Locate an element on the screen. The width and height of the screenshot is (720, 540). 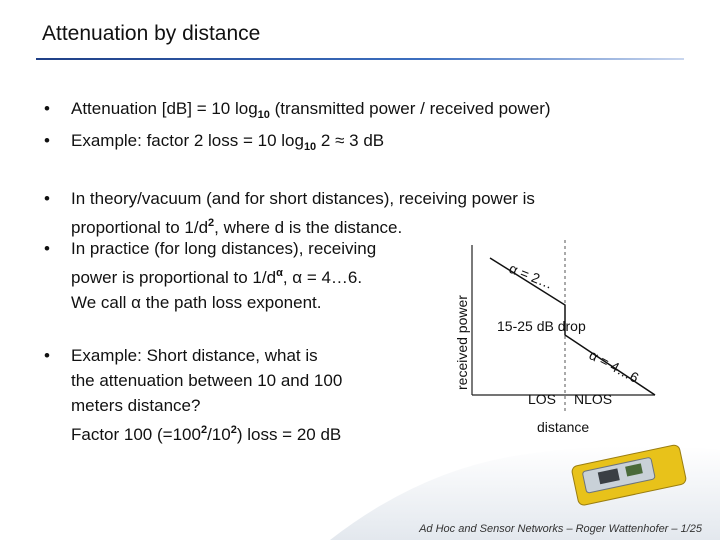
bullet-text: Example: Short distance, what is is located at coordinates (194, 355).